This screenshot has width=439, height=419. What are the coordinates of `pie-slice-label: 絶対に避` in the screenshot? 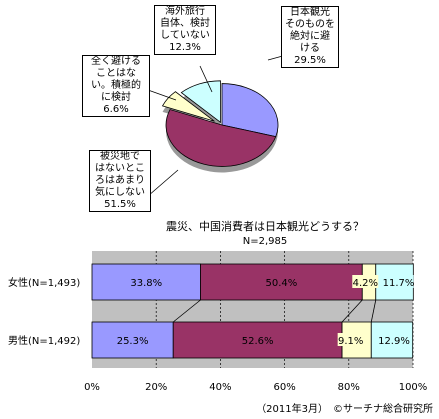 It's located at (310, 36).